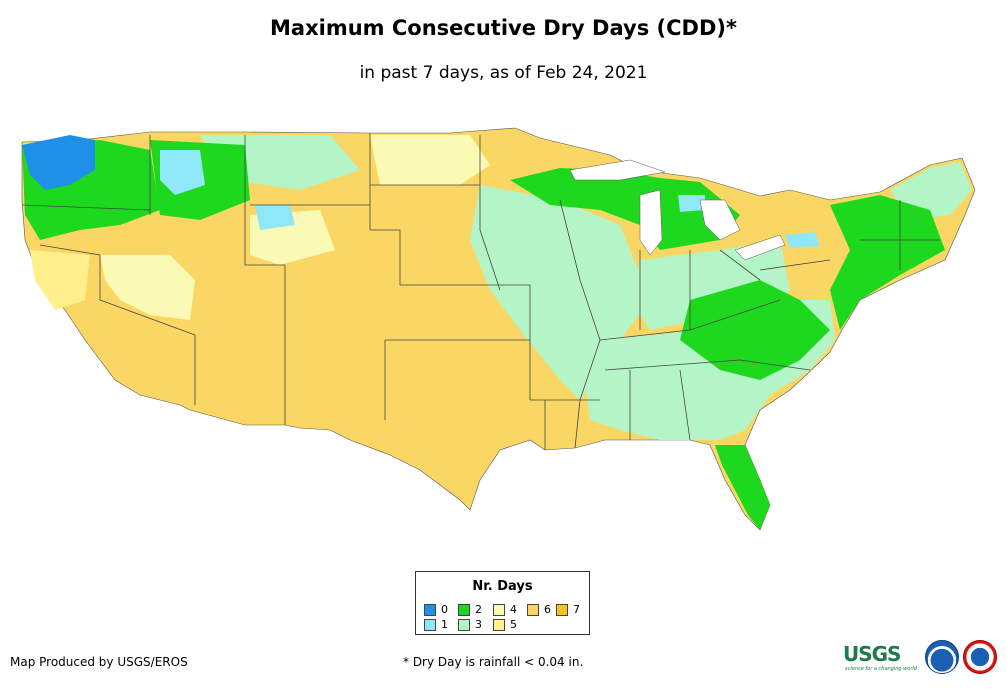  I want to click on map-title: Maximum Consecutive Dry Days (CDD)*, so click(503, 28).